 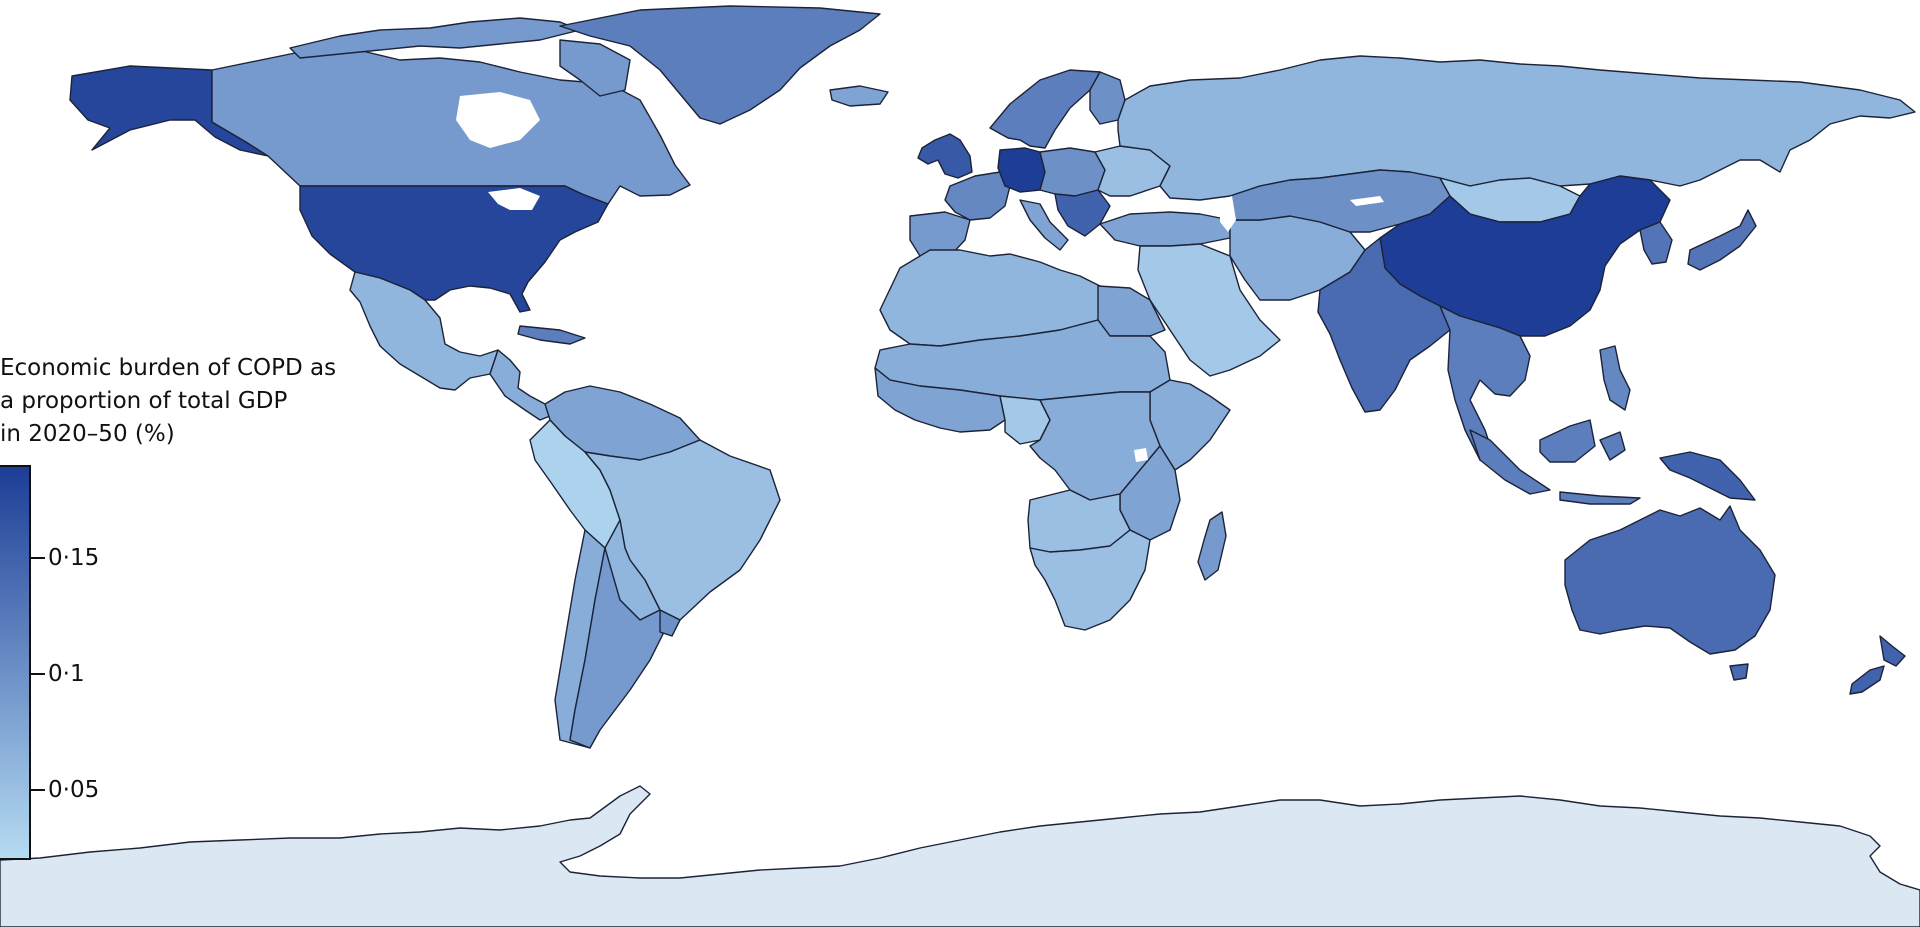 I want to click on region-indonesia, so click(x=1555, y=462).